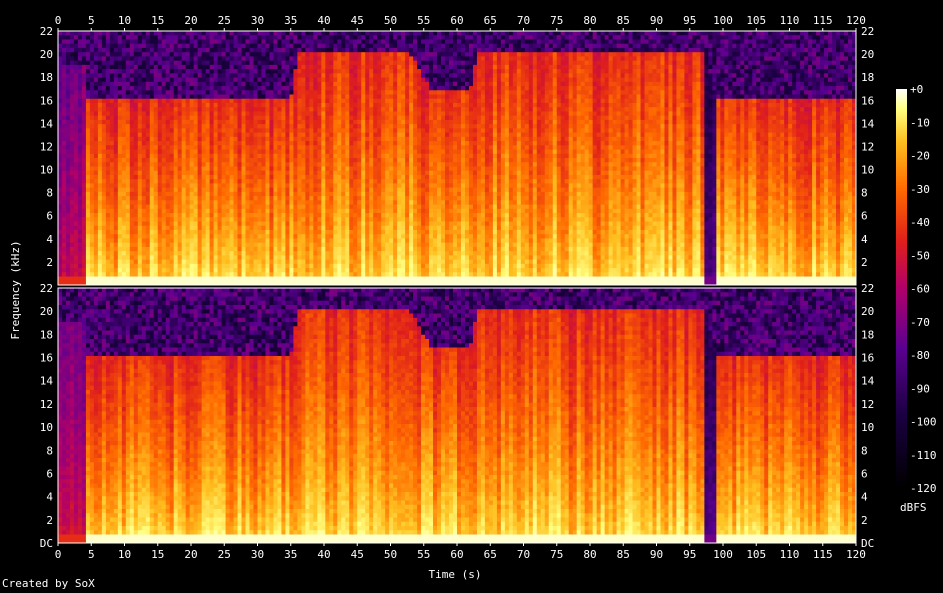 The width and height of the screenshot is (943, 593). Describe the element at coordinates (357, 554) in the screenshot. I see `x-tick-bottom: 45` at that location.